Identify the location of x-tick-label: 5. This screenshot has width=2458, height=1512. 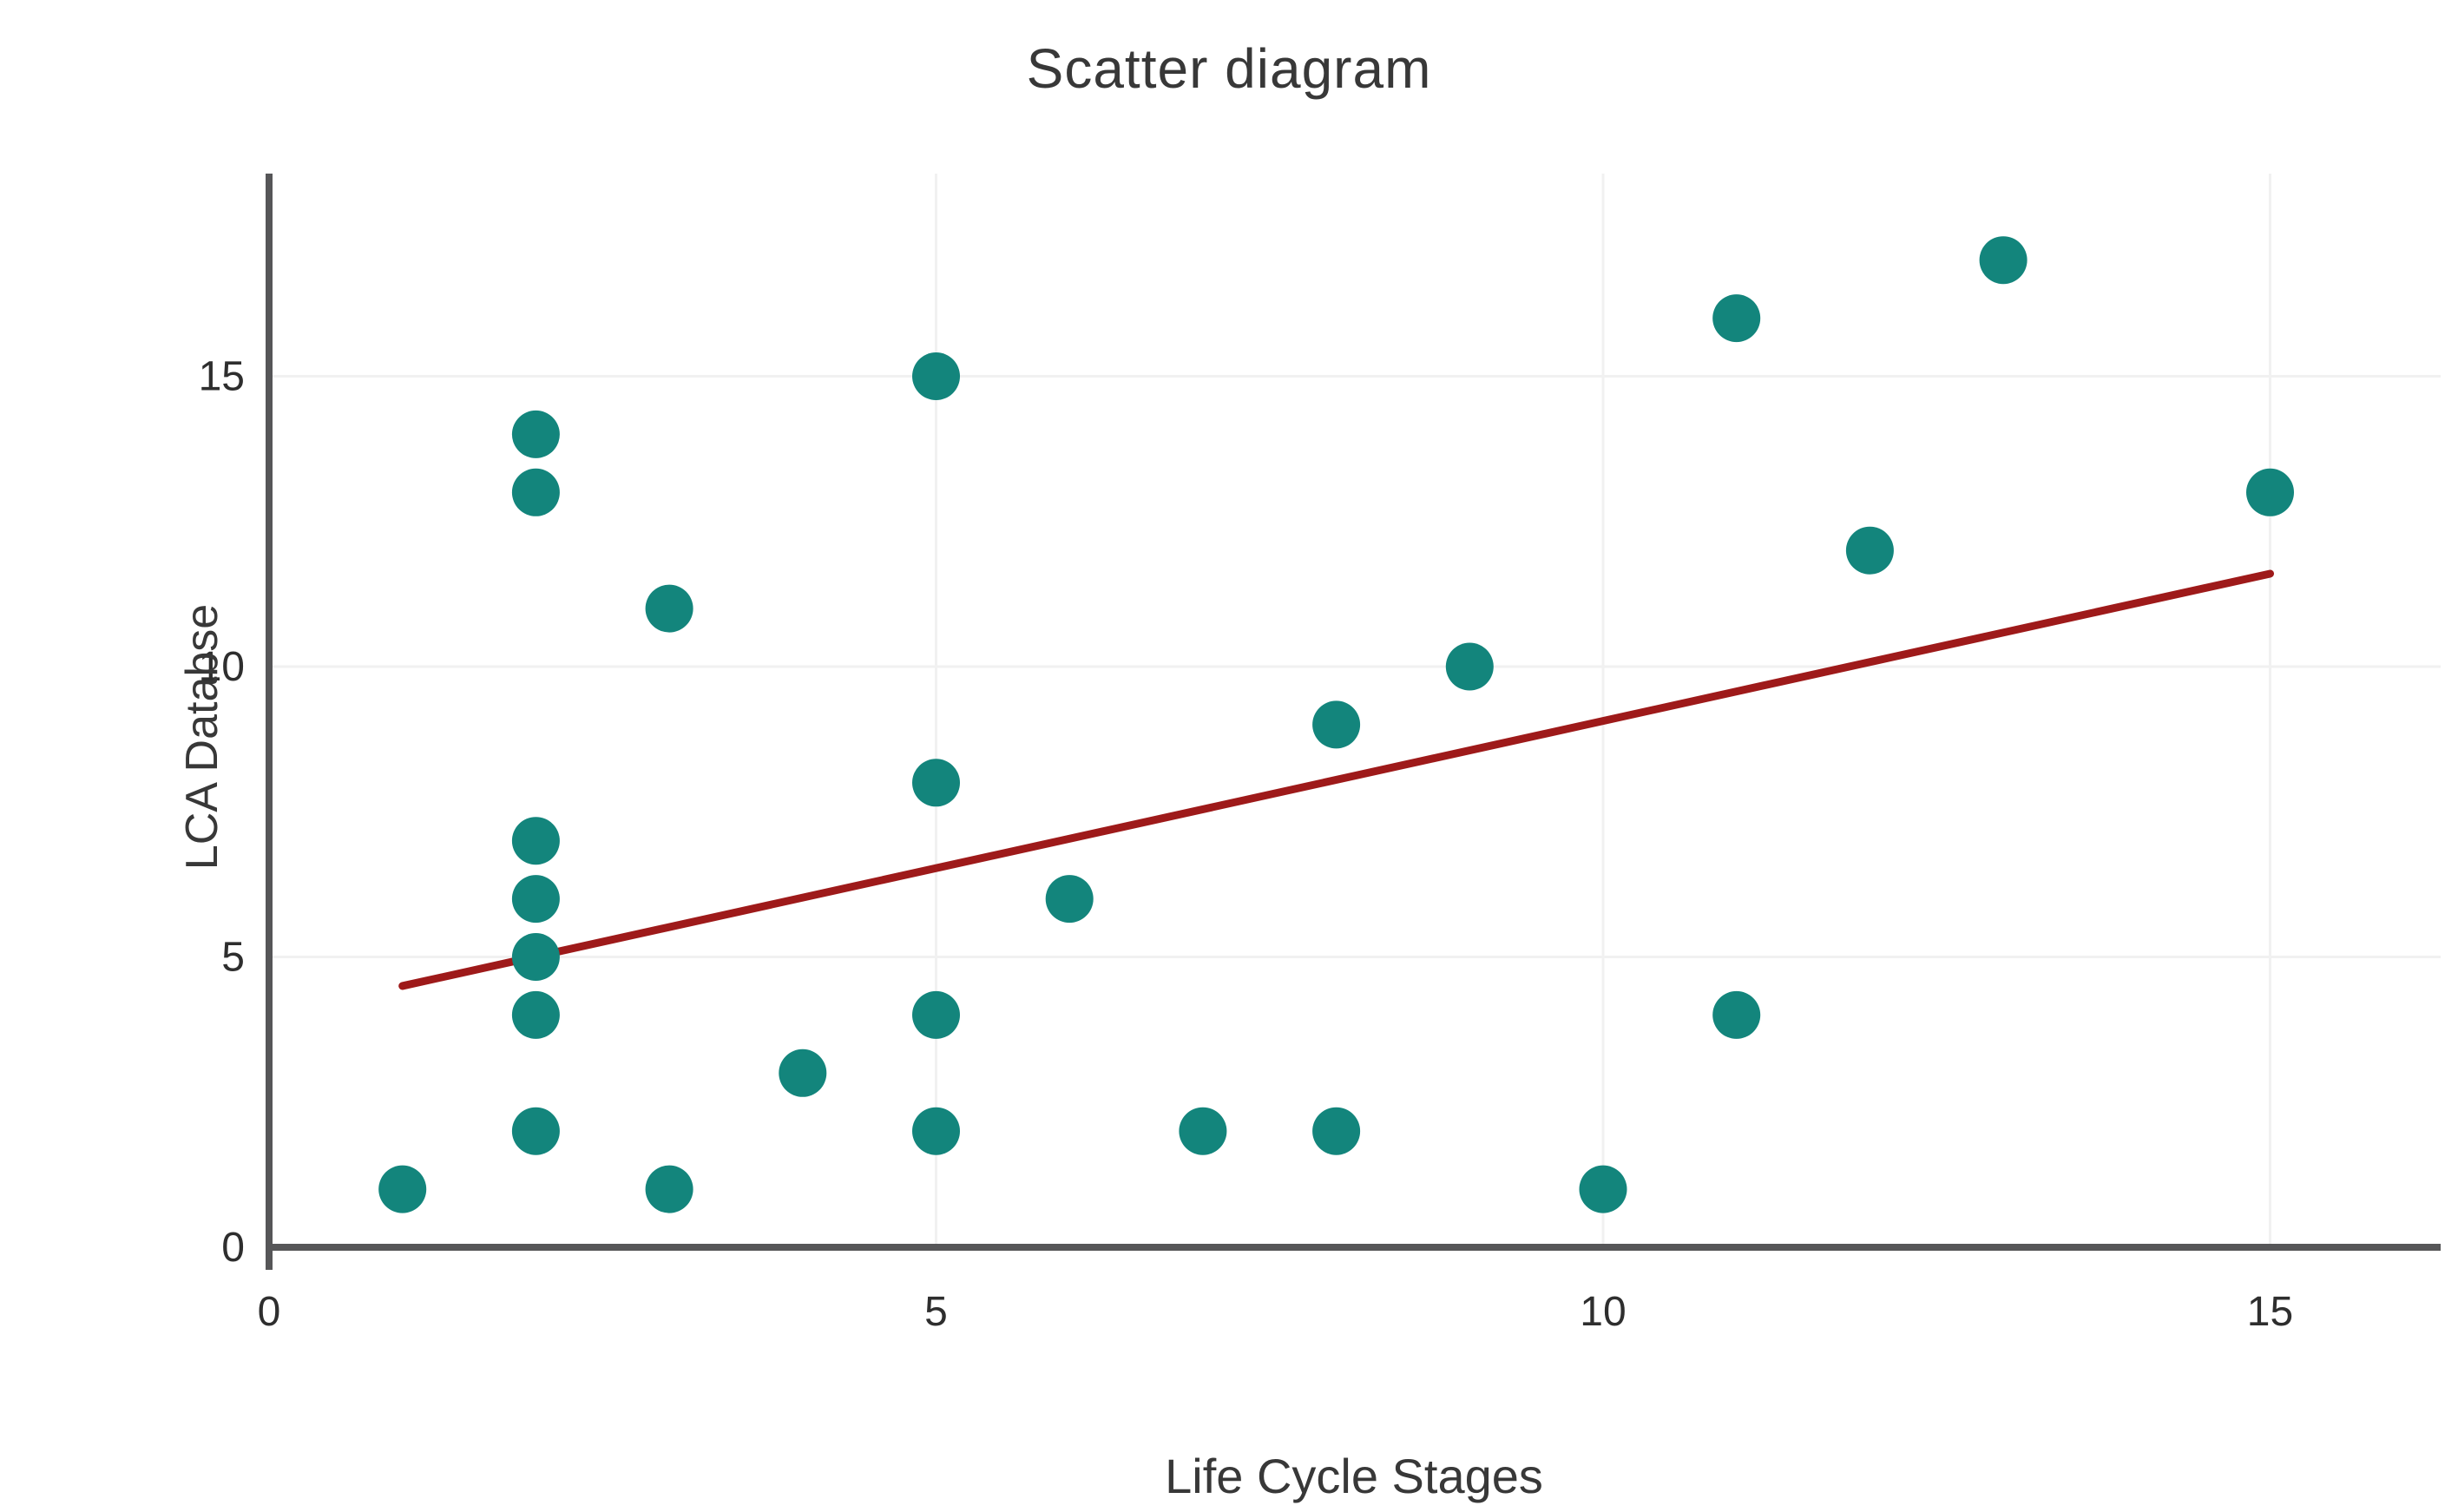
(936, 1312).